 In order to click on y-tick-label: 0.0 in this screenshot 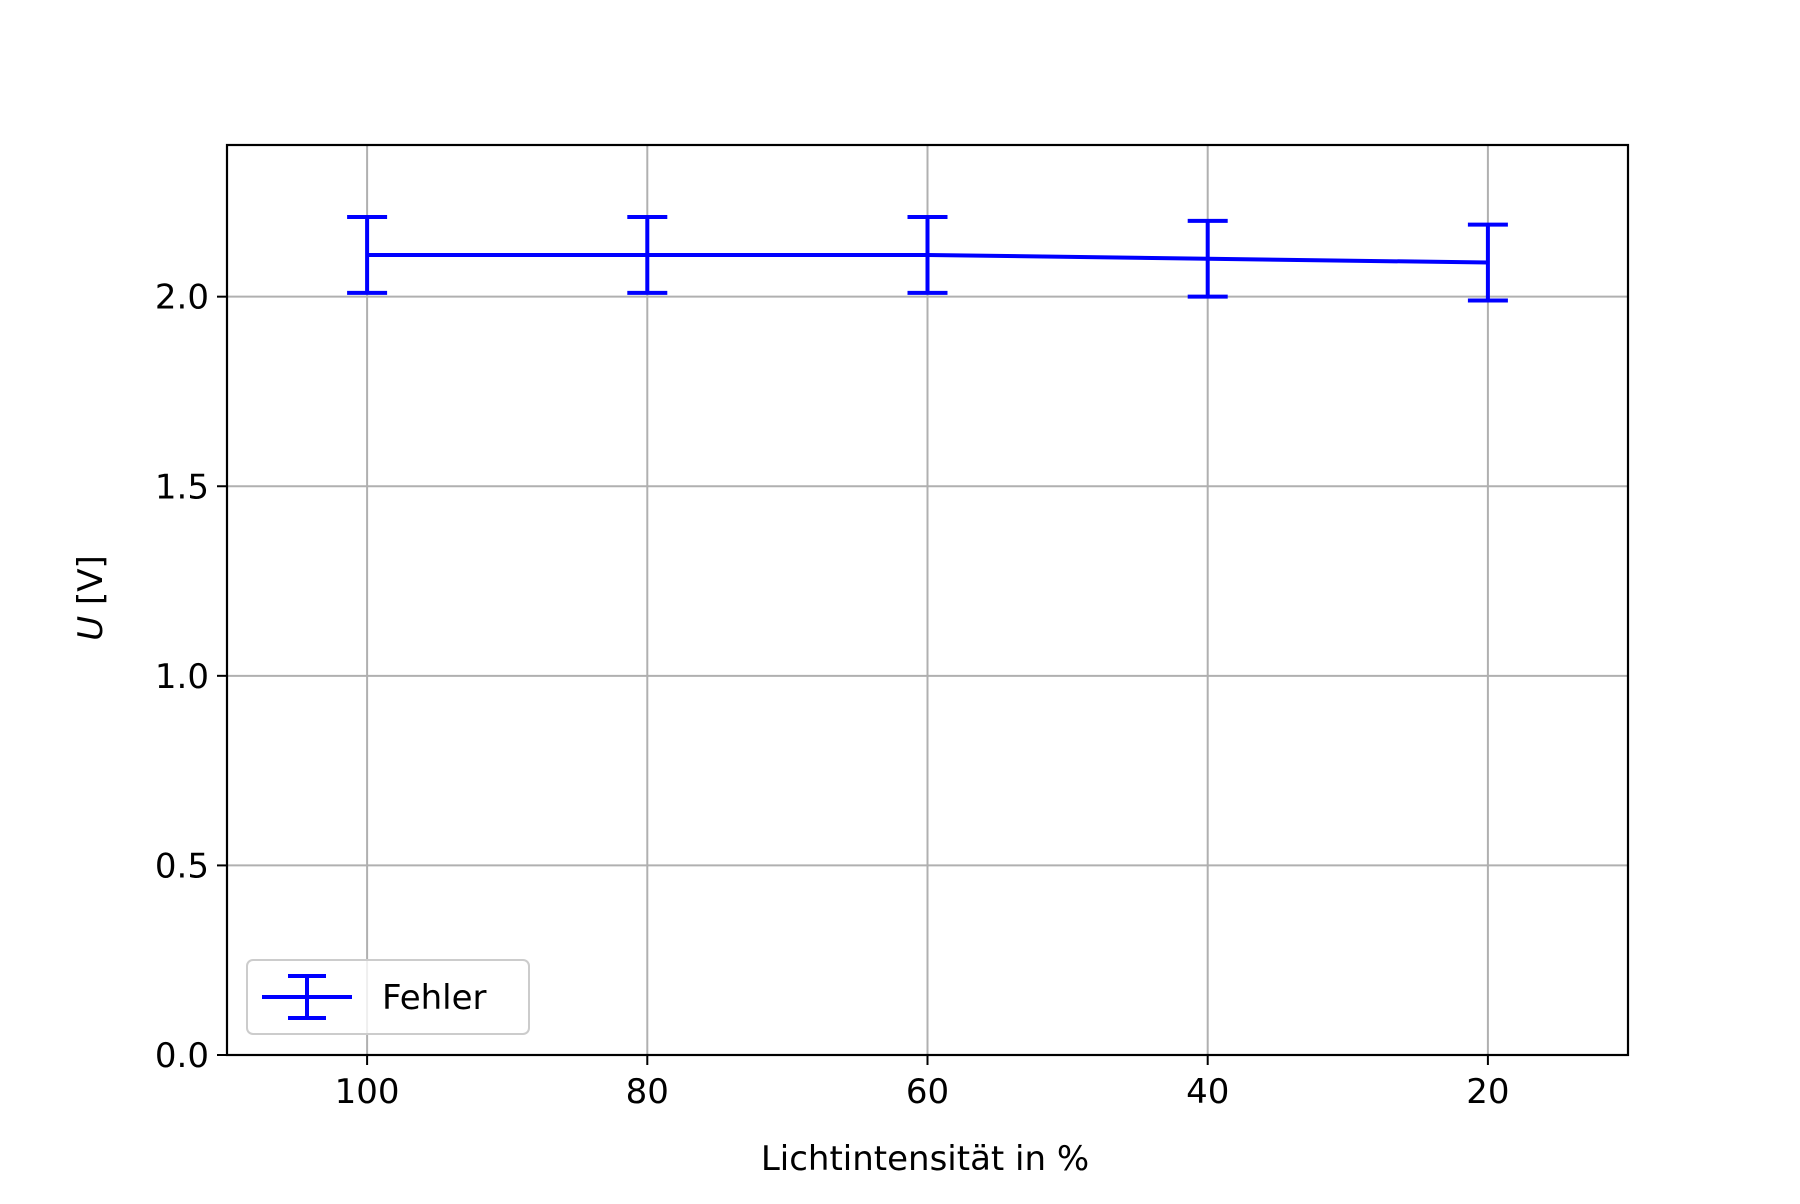, I will do `click(182, 1056)`.